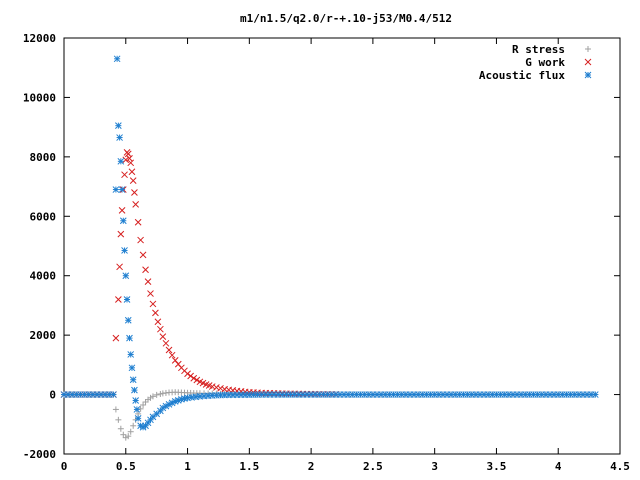 The image size is (640, 480). Describe the element at coordinates (43, 276) in the screenshot. I see `y-tick-label: 4000` at that location.